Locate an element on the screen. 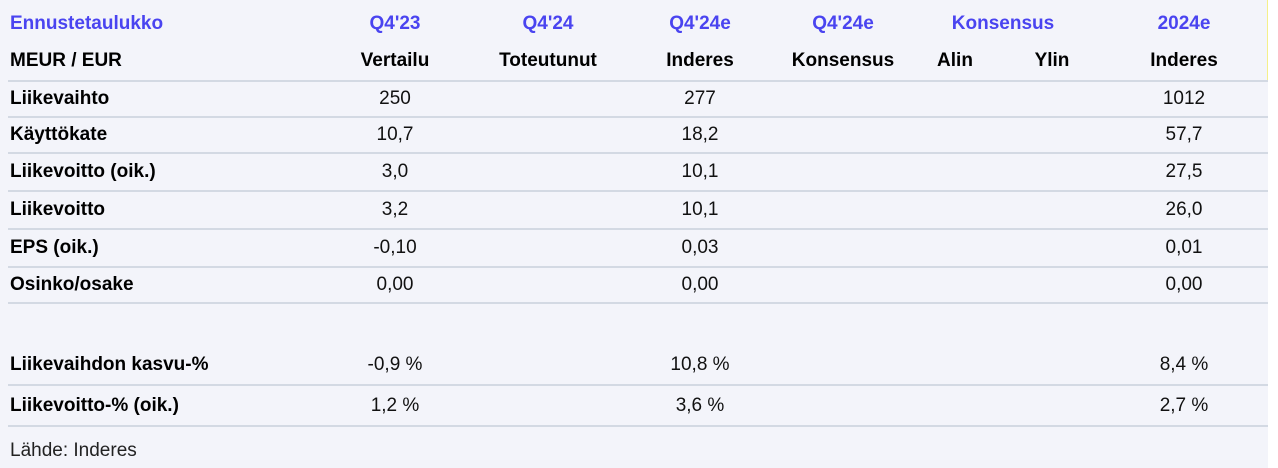 Image resolution: width=1278 pixels, height=468 pixels. row-value: -0,10 is located at coordinates (395, 247).